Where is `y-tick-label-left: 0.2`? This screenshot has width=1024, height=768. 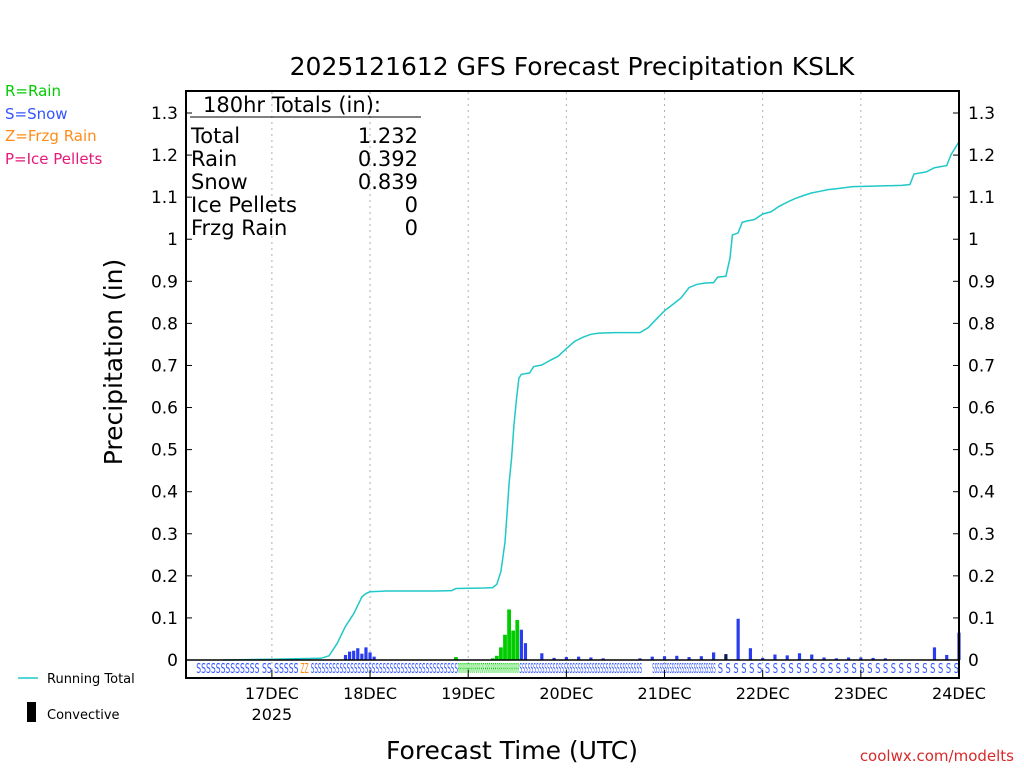 y-tick-label-left: 0.2 is located at coordinates (164, 577).